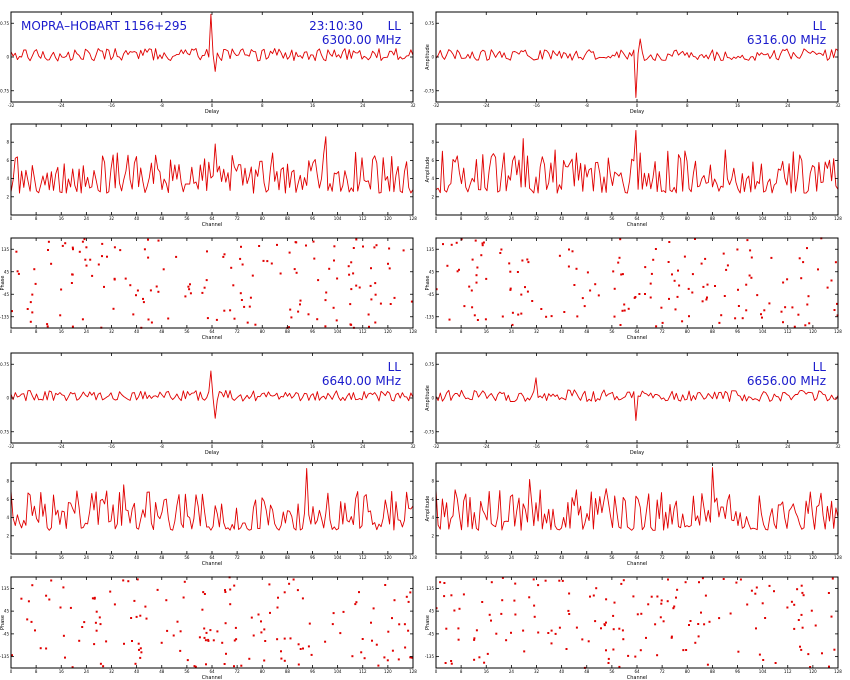  Describe the element at coordinates (788, 671) in the screenshot. I see `x-tick-label: 112` at that location.